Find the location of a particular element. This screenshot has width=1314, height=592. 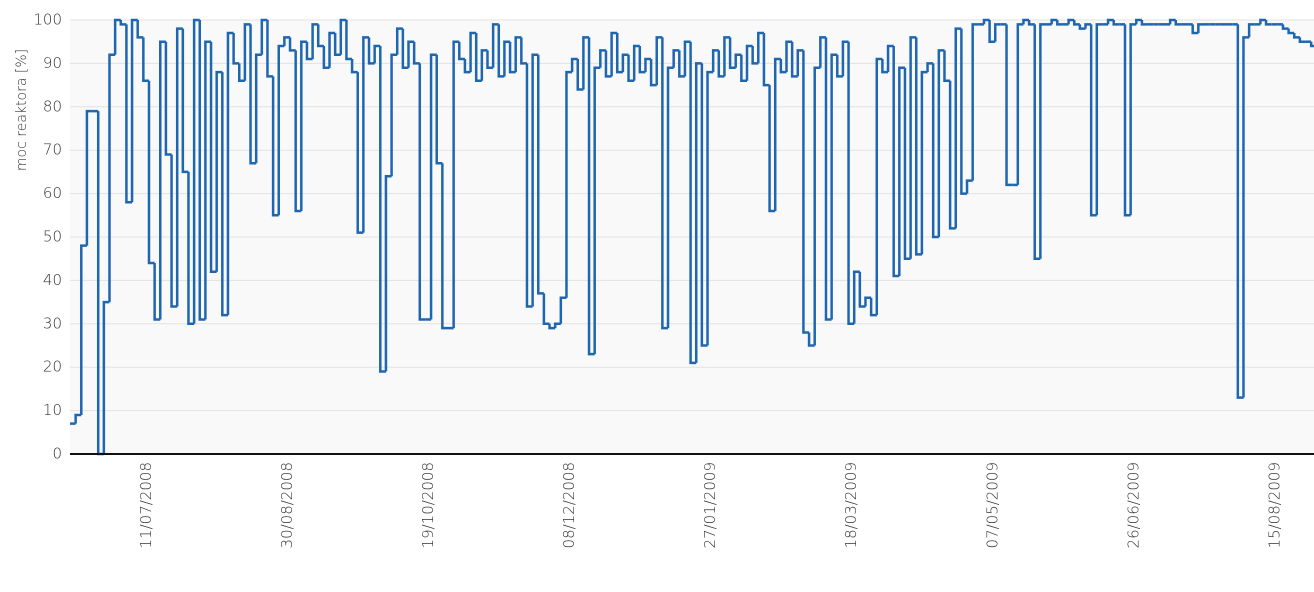

x-tick-label: 30/08/2008 is located at coordinates (287, 505).